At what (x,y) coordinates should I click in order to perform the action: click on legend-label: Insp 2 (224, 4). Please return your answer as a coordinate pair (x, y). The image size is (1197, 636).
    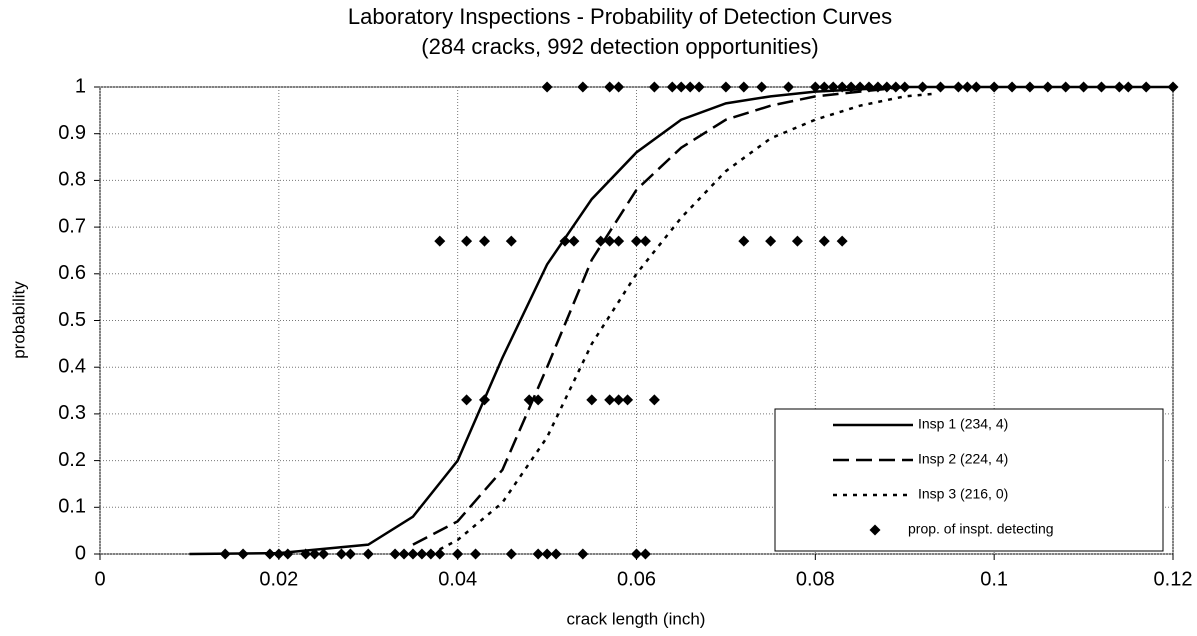
    Looking at the image, I should click on (963, 459).